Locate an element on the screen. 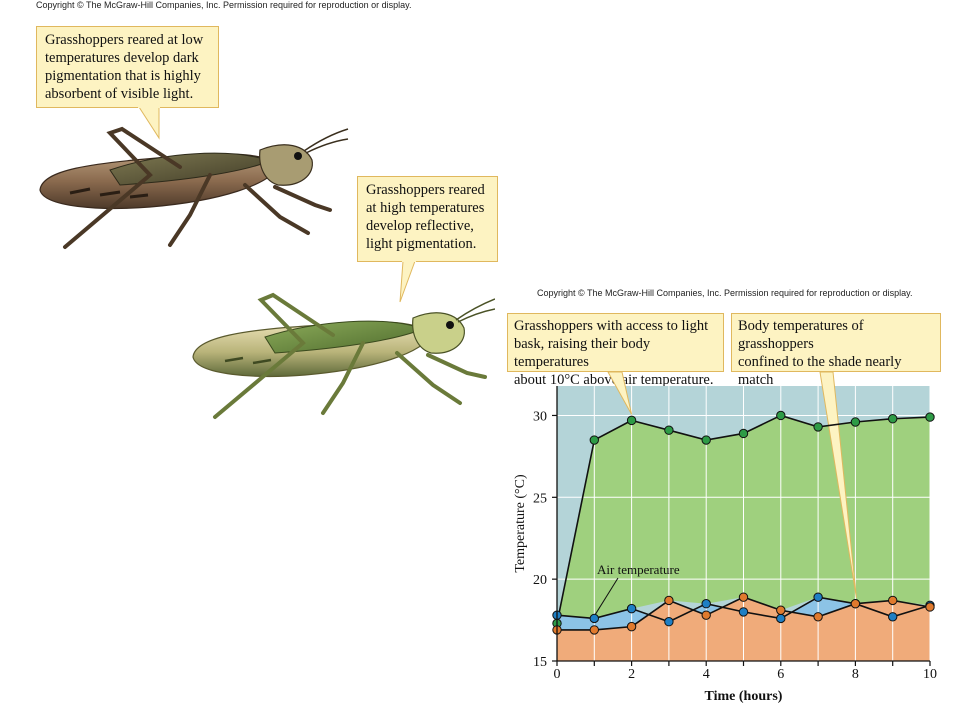  y-tick-label: 15 is located at coordinates (540, 662).